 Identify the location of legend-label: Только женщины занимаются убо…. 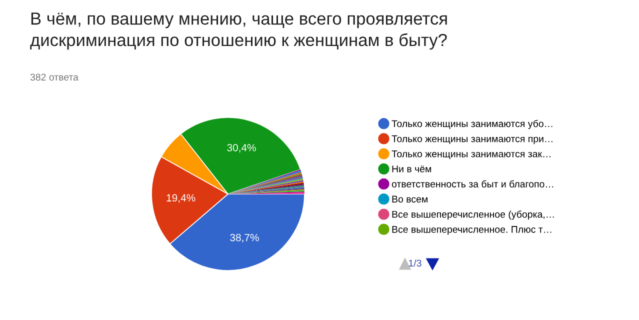
(472, 125).